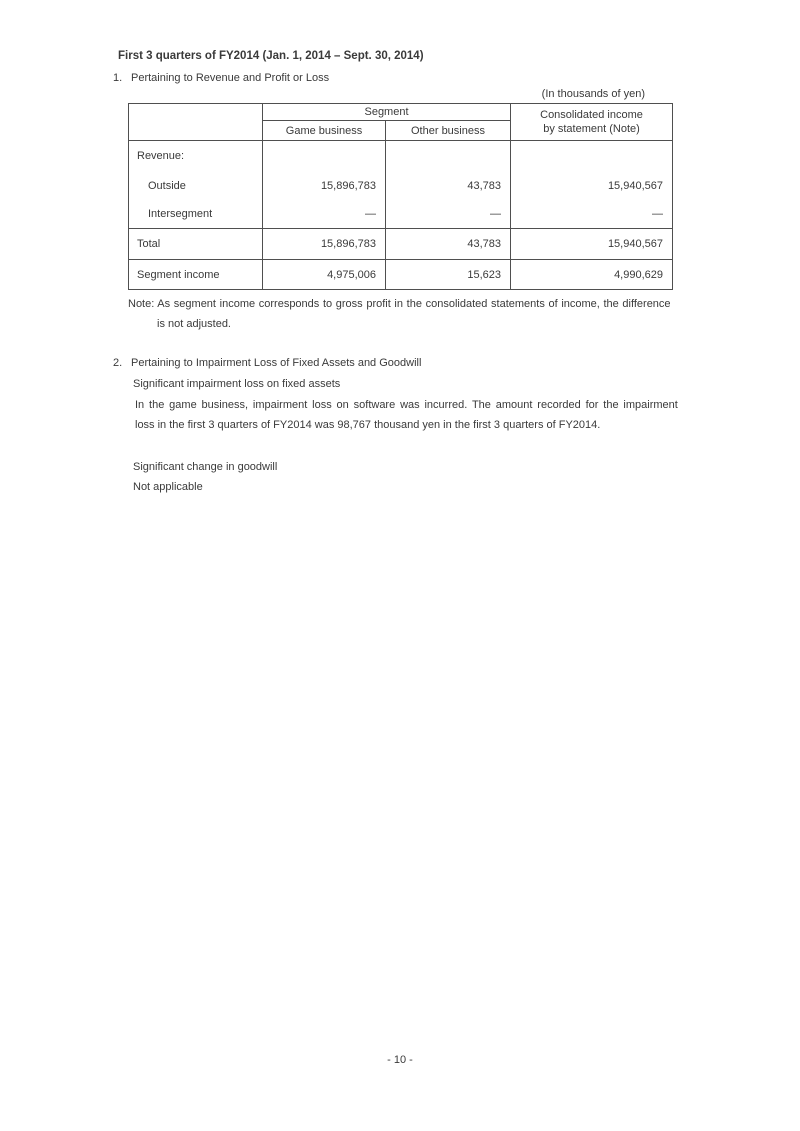 The height and width of the screenshot is (1131, 800). What do you see at coordinates (448, 185) in the screenshot?
I see `outside-other-value: 43,783` at bounding box center [448, 185].